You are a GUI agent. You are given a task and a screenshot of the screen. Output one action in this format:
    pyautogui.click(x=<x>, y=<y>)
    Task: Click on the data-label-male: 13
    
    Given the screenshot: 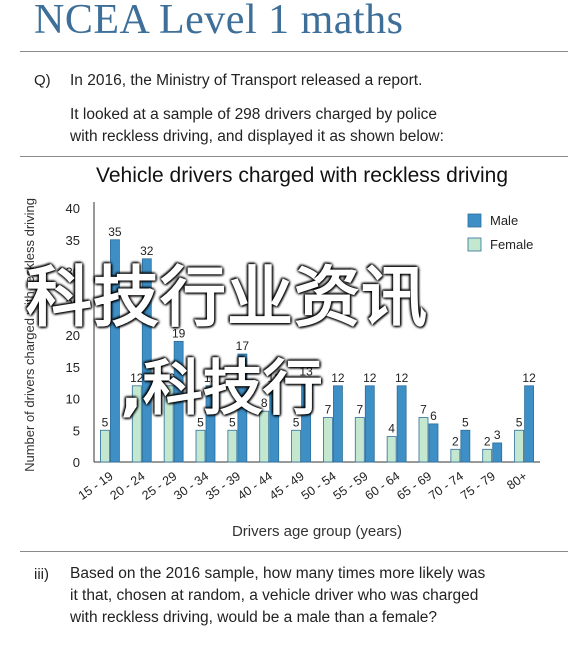 What is the action you would take?
    pyautogui.click(x=306, y=371)
    